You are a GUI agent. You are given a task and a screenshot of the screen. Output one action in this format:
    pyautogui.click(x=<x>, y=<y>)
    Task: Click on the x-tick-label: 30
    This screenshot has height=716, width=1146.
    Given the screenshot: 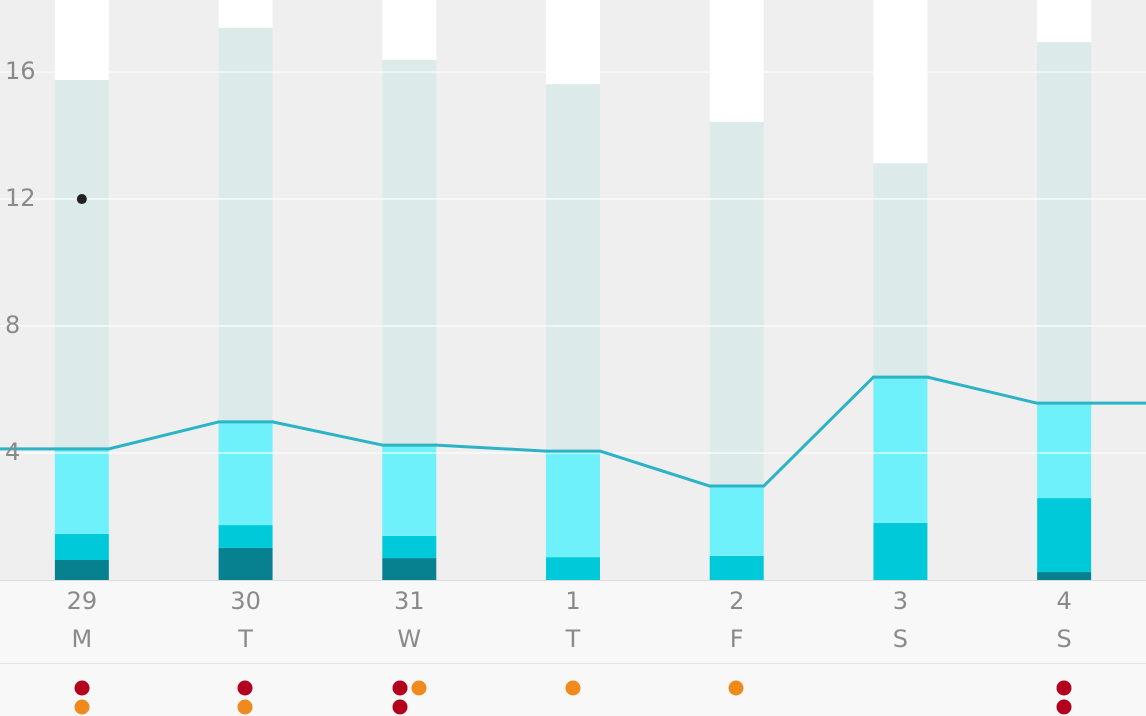 What is the action you would take?
    pyautogui.click(x=245, y=601)
    